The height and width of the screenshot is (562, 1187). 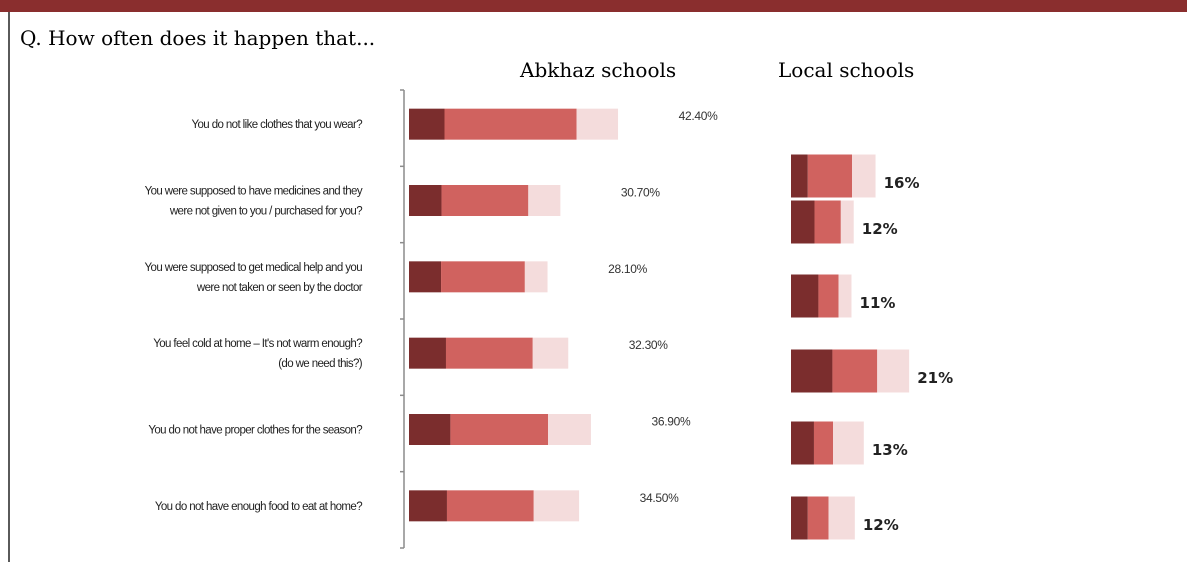 I want to click on local-value-label: 13%, so click(x=890, y=450).